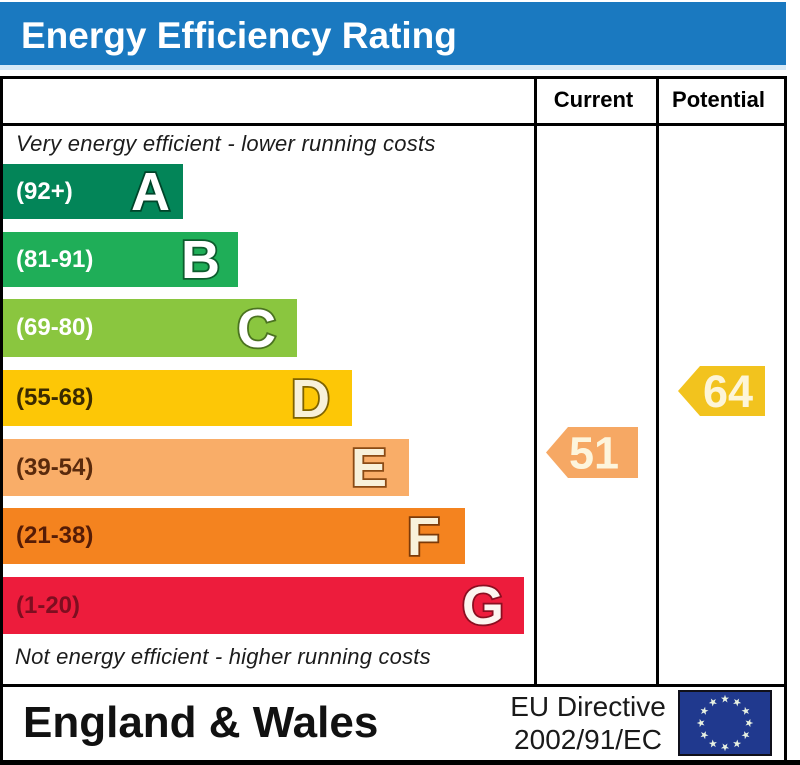 Image resolution: width=800 pixels, height=765 pixels. What do you see at coordinates (594, 453) in the screenshot?
I see `svg-text: 51` at bounding box center [594, 453].